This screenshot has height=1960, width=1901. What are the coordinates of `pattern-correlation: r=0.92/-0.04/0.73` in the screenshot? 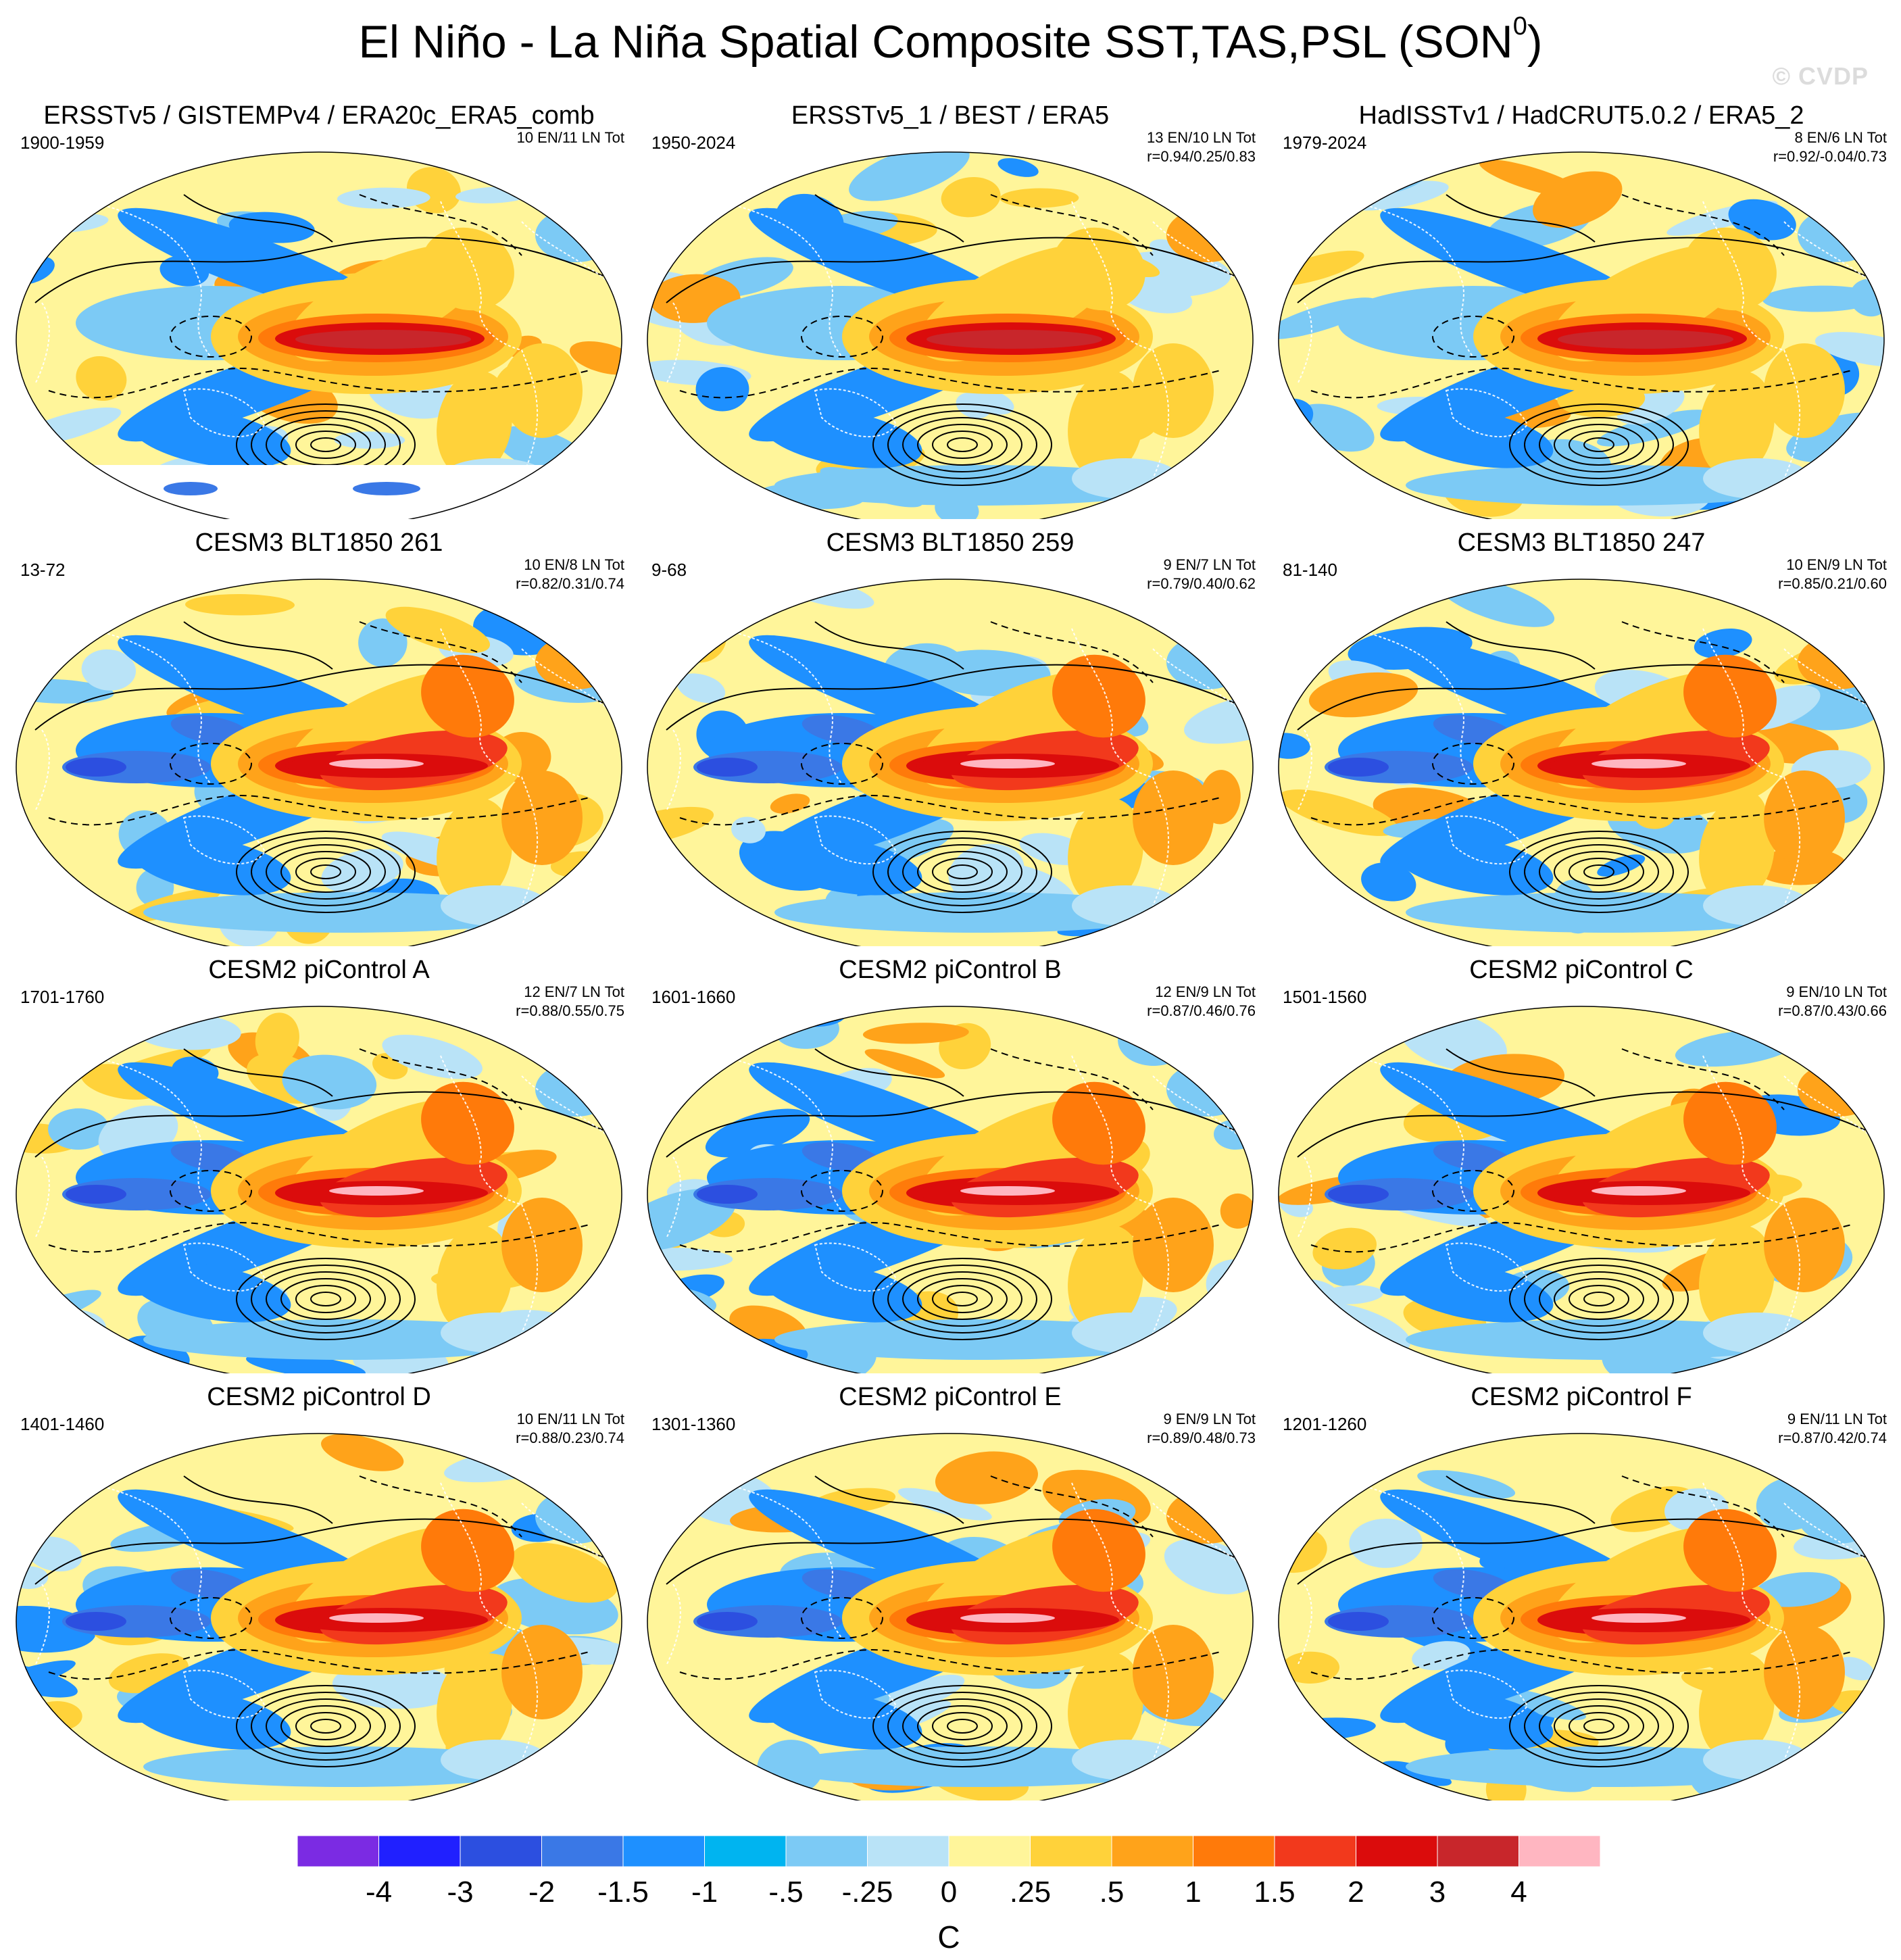 It's located at (1830, 156).